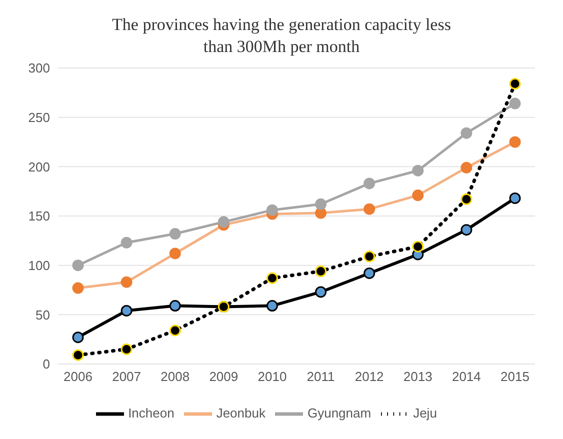 The height and width of the screenshot is (439, 563). Describe the element at coordinates (78, 376) in the screenshot. I see `x-tick-label: 2006` at that location.